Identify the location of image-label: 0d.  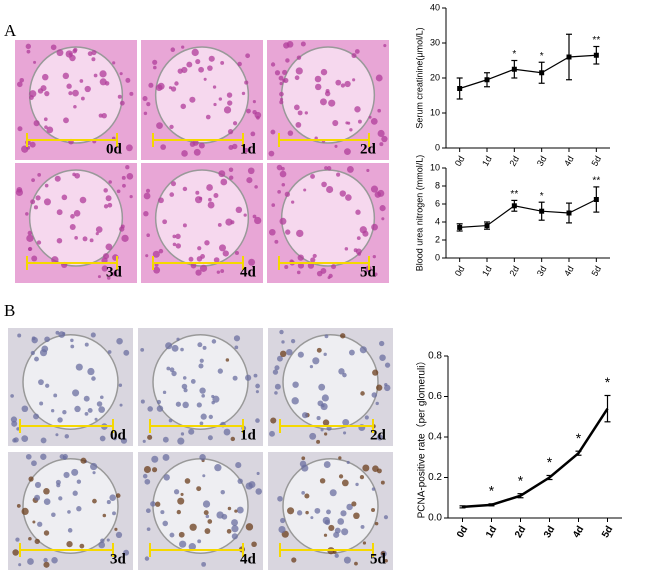
(114, 149).